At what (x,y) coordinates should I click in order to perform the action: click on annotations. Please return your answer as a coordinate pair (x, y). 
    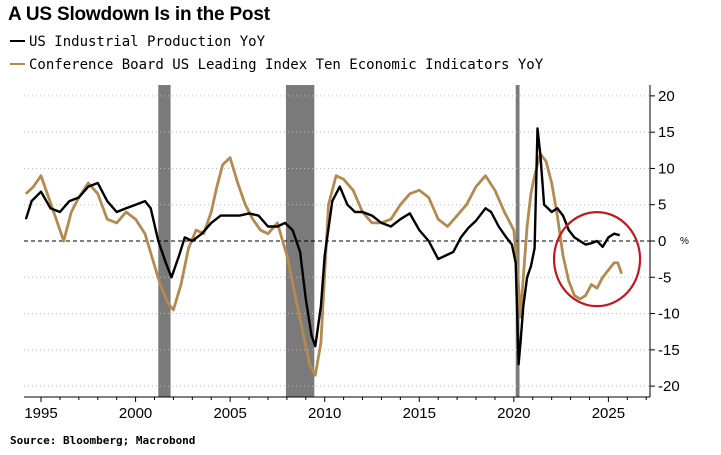
    Looking at the image, I should click on (597, 259).